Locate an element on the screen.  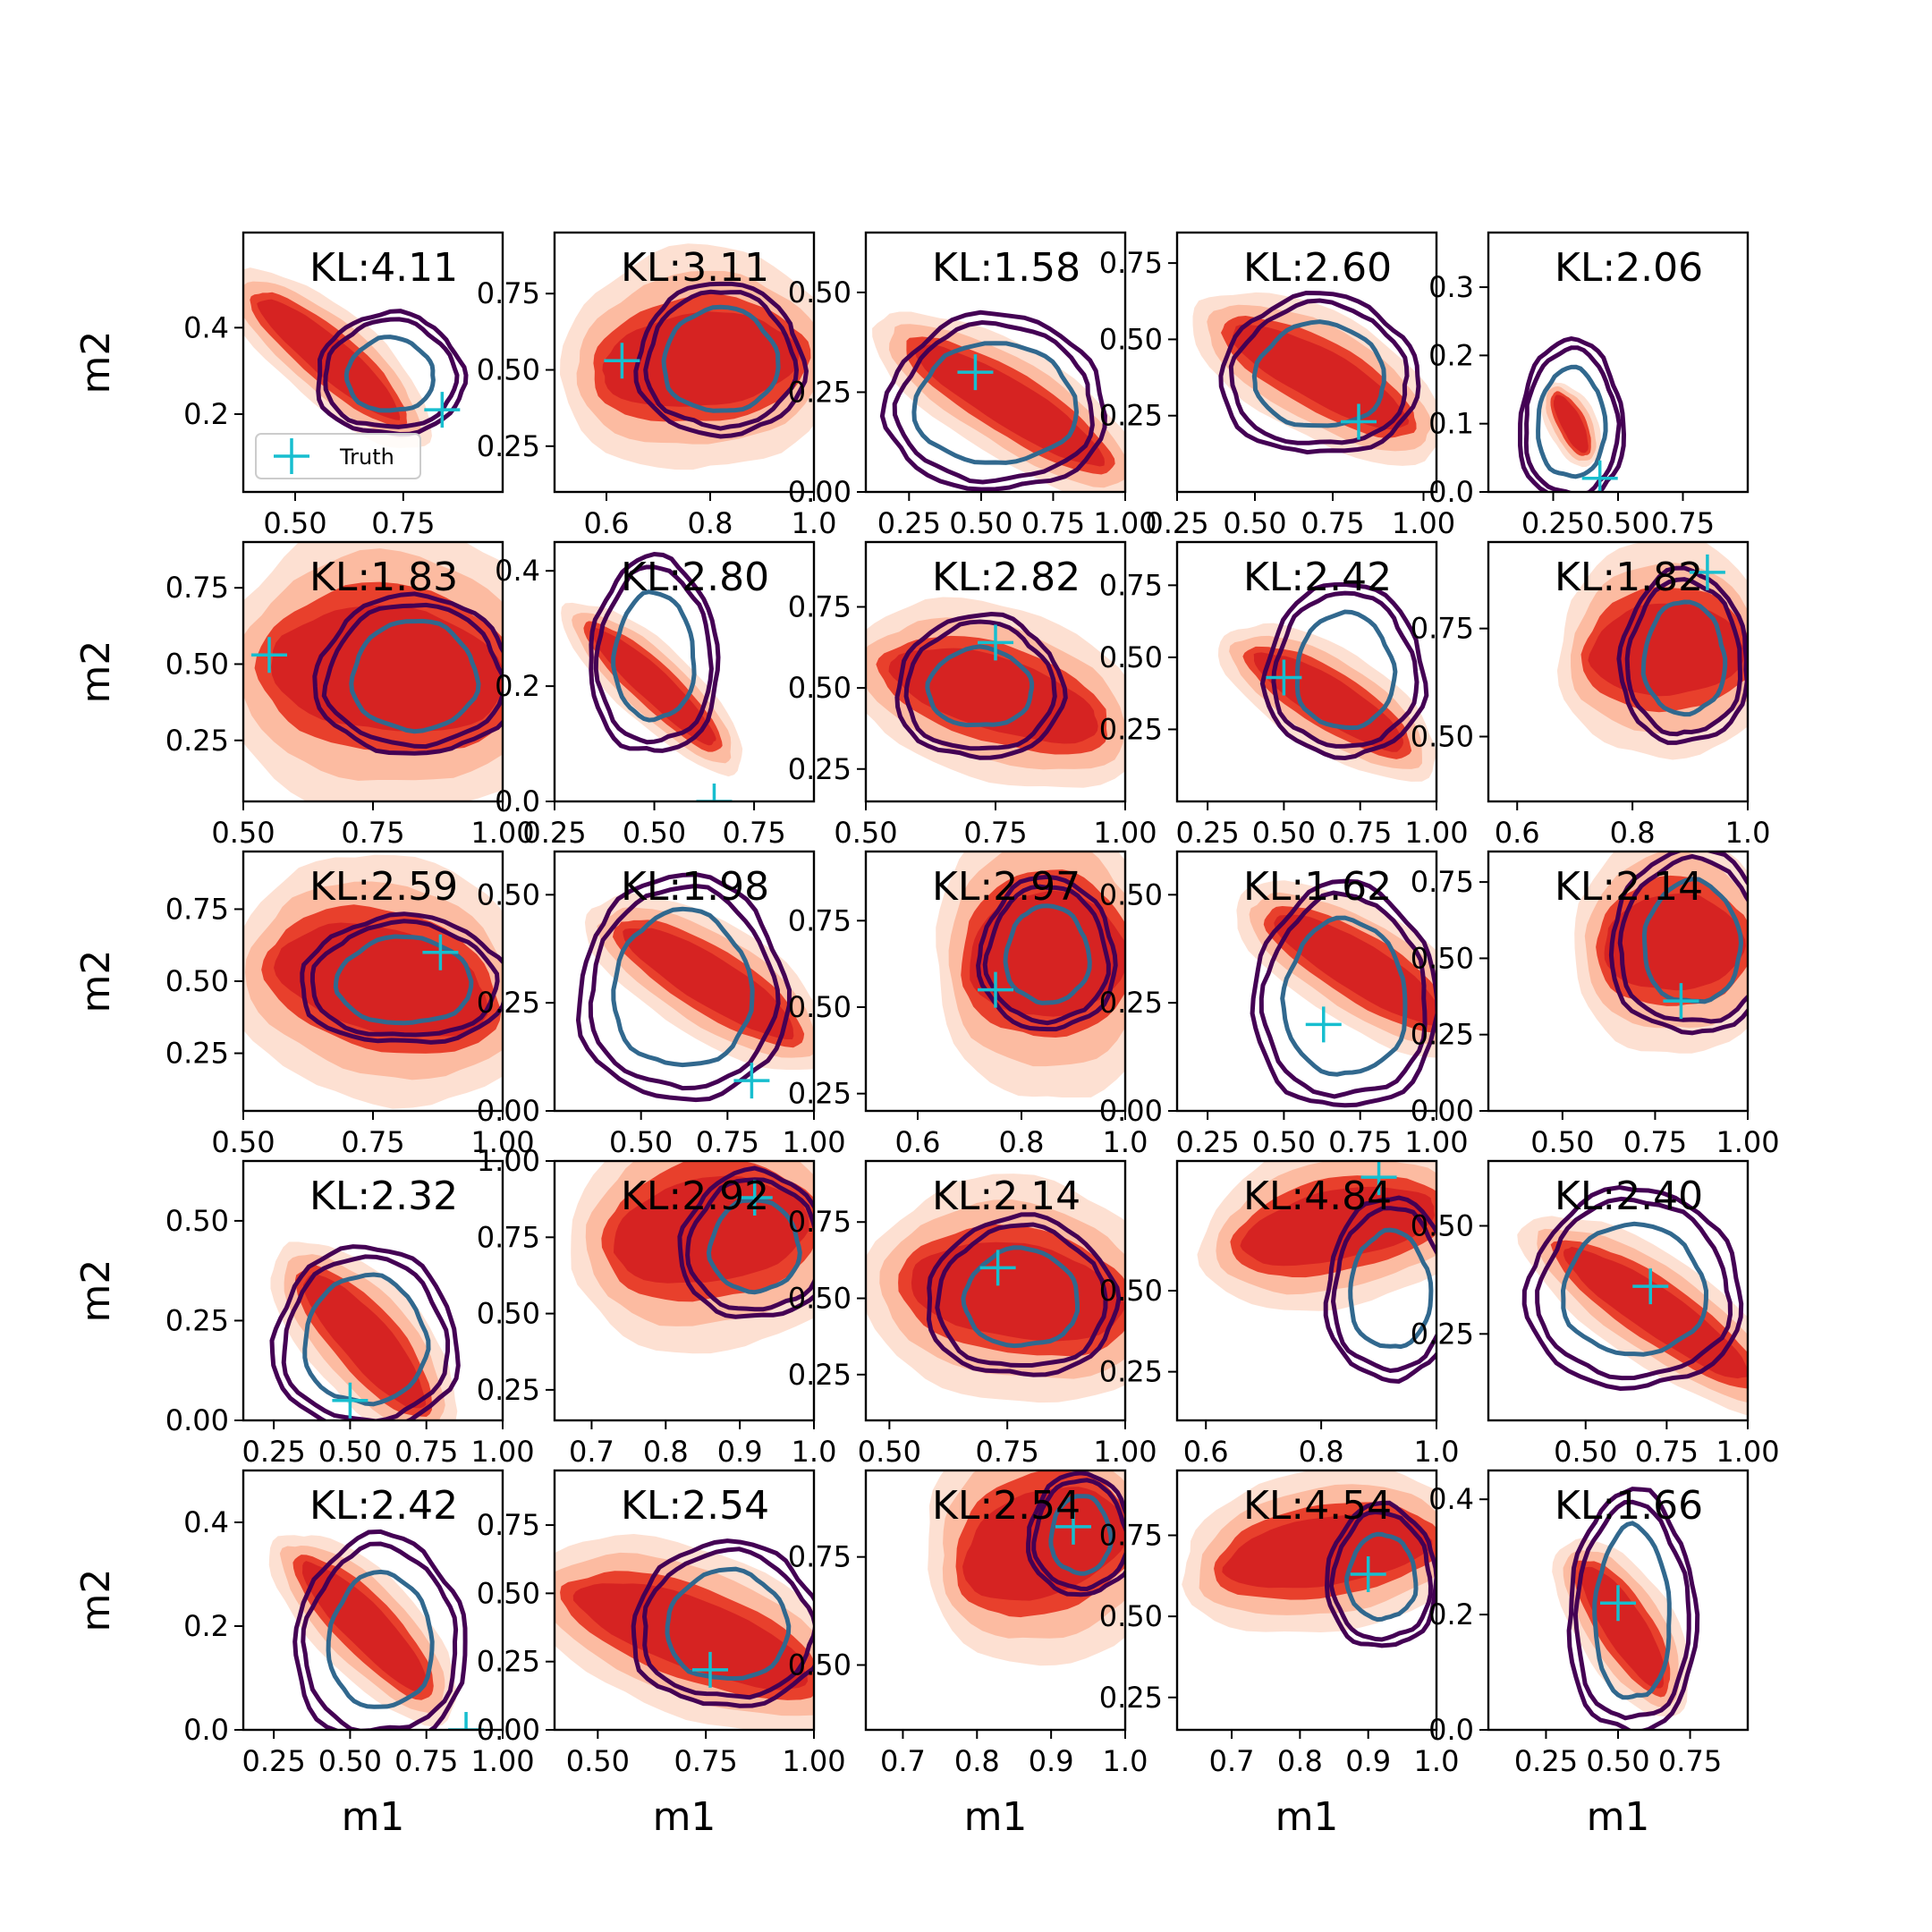
kl-annotation: KL:4.54 is located at coordinates (1317, 1506).